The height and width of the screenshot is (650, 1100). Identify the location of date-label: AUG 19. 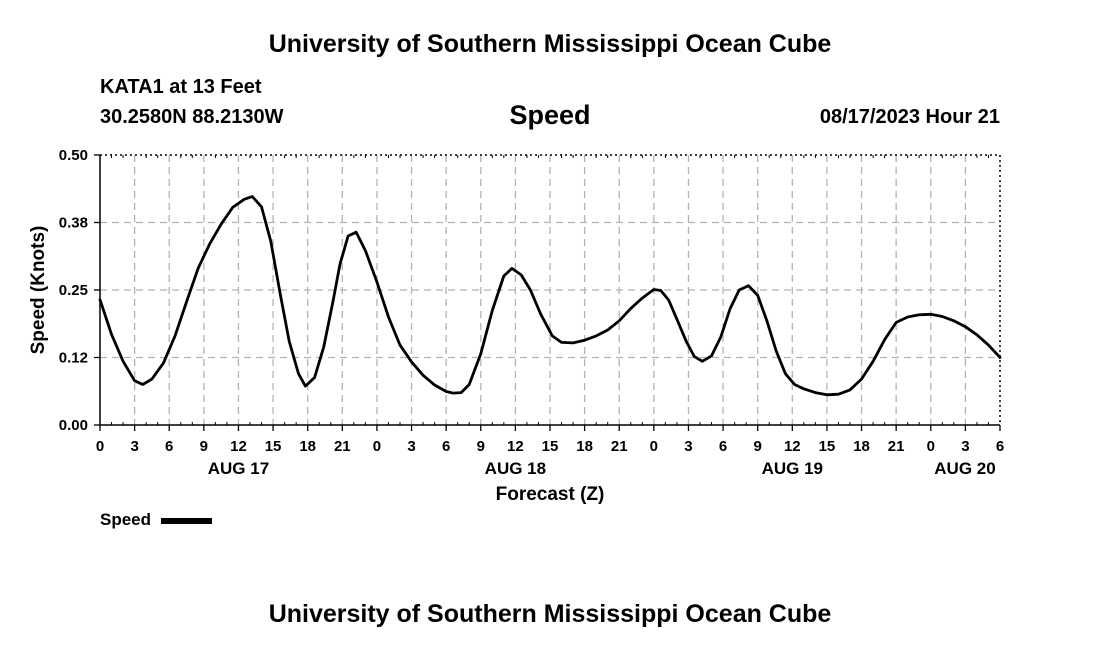
(792, 468).